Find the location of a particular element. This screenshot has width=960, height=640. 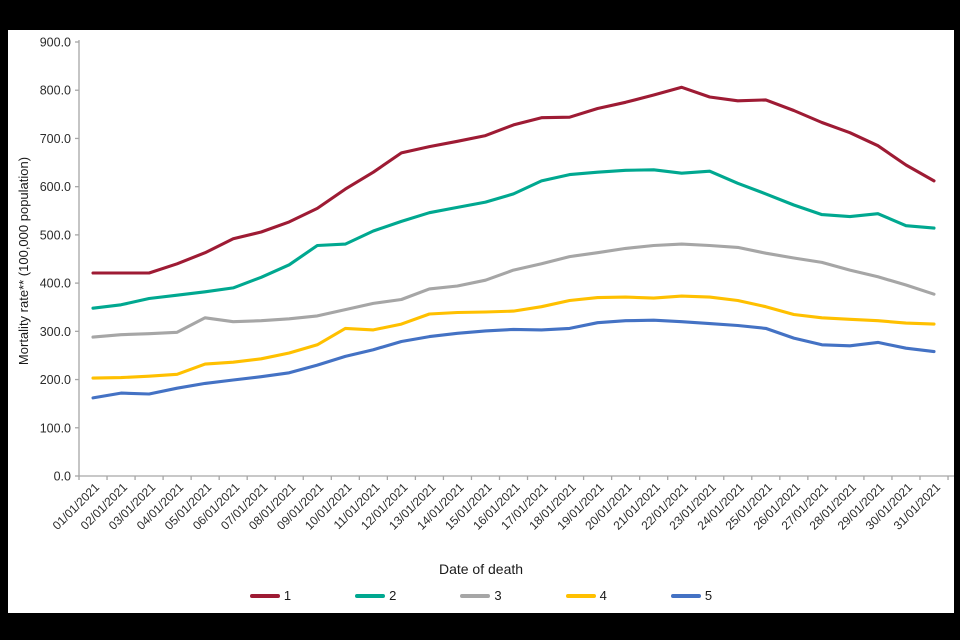

legend-item-4: 4 is located at coordinates (586, 595).